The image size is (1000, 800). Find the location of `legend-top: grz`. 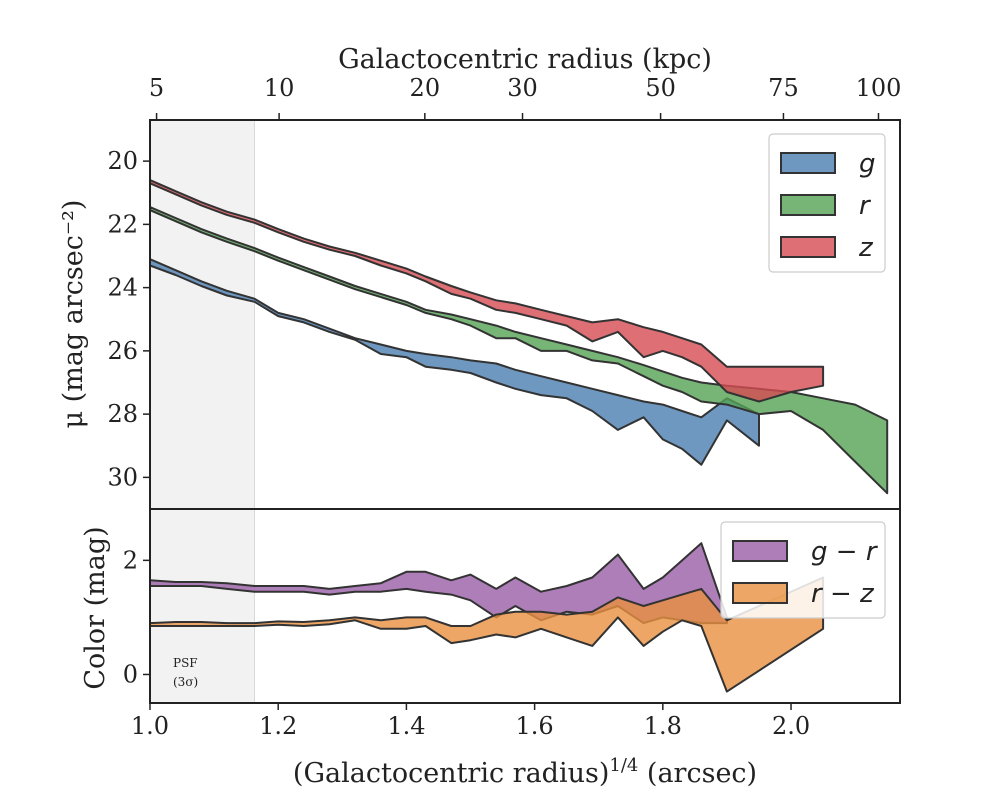

legend-top: grz is located at coordinates (827, 203).